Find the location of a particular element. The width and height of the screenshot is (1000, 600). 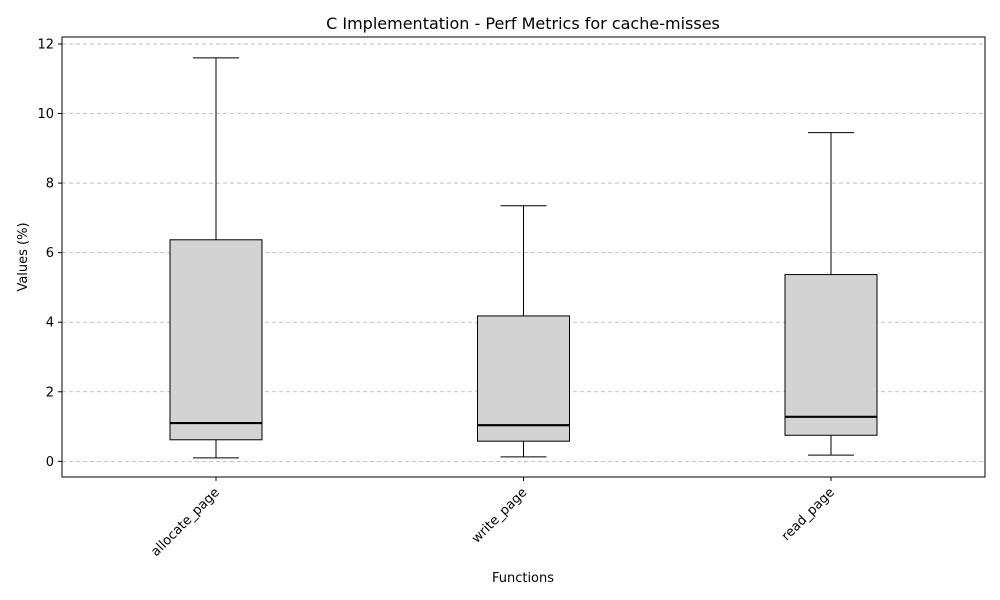

y-tick-label: 12 is located at coordinates (45, 44).